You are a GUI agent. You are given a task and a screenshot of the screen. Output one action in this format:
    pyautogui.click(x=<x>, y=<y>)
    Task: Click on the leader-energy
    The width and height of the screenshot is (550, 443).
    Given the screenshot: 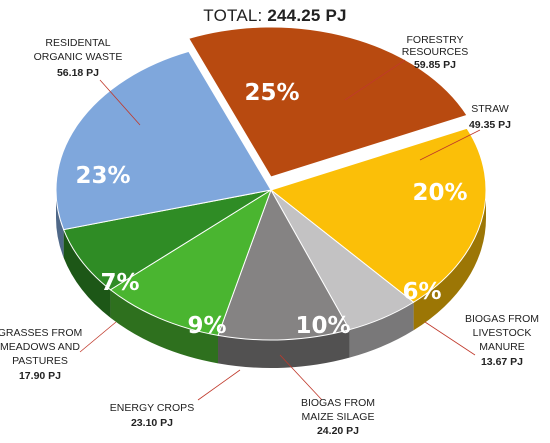 What is the action you would take?
    pyautogui.click(x=219, y=385)
    